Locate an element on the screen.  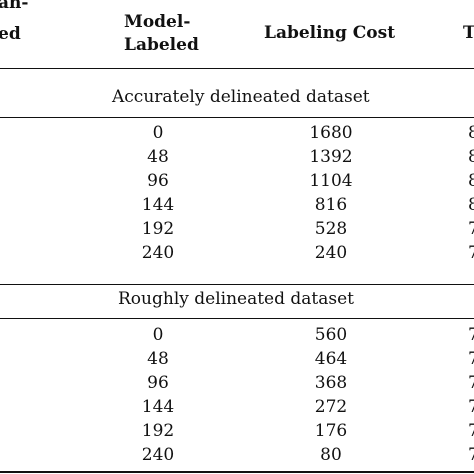
labeling-cost-header: Labeling Cost is located at coordinates (330, 33).